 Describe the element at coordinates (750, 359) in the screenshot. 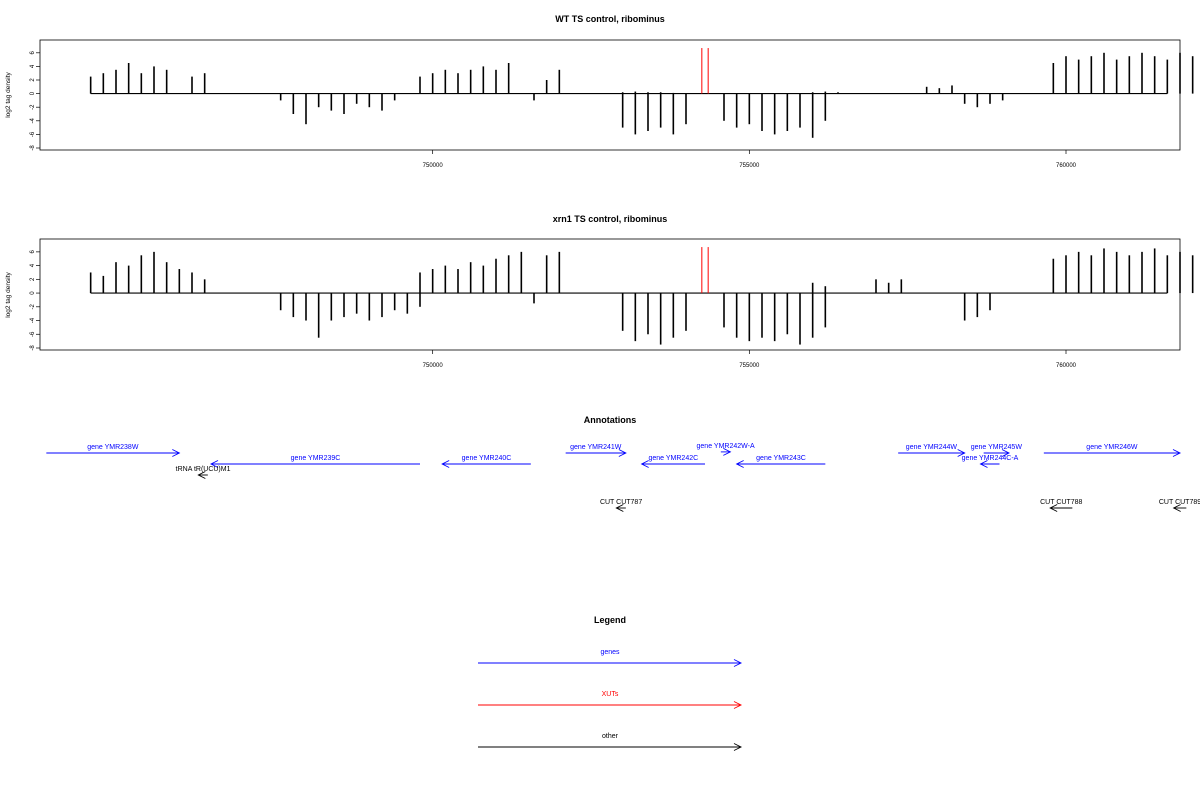

I see `xrn1-x-ticks: 750000 755000 760000` at that location.